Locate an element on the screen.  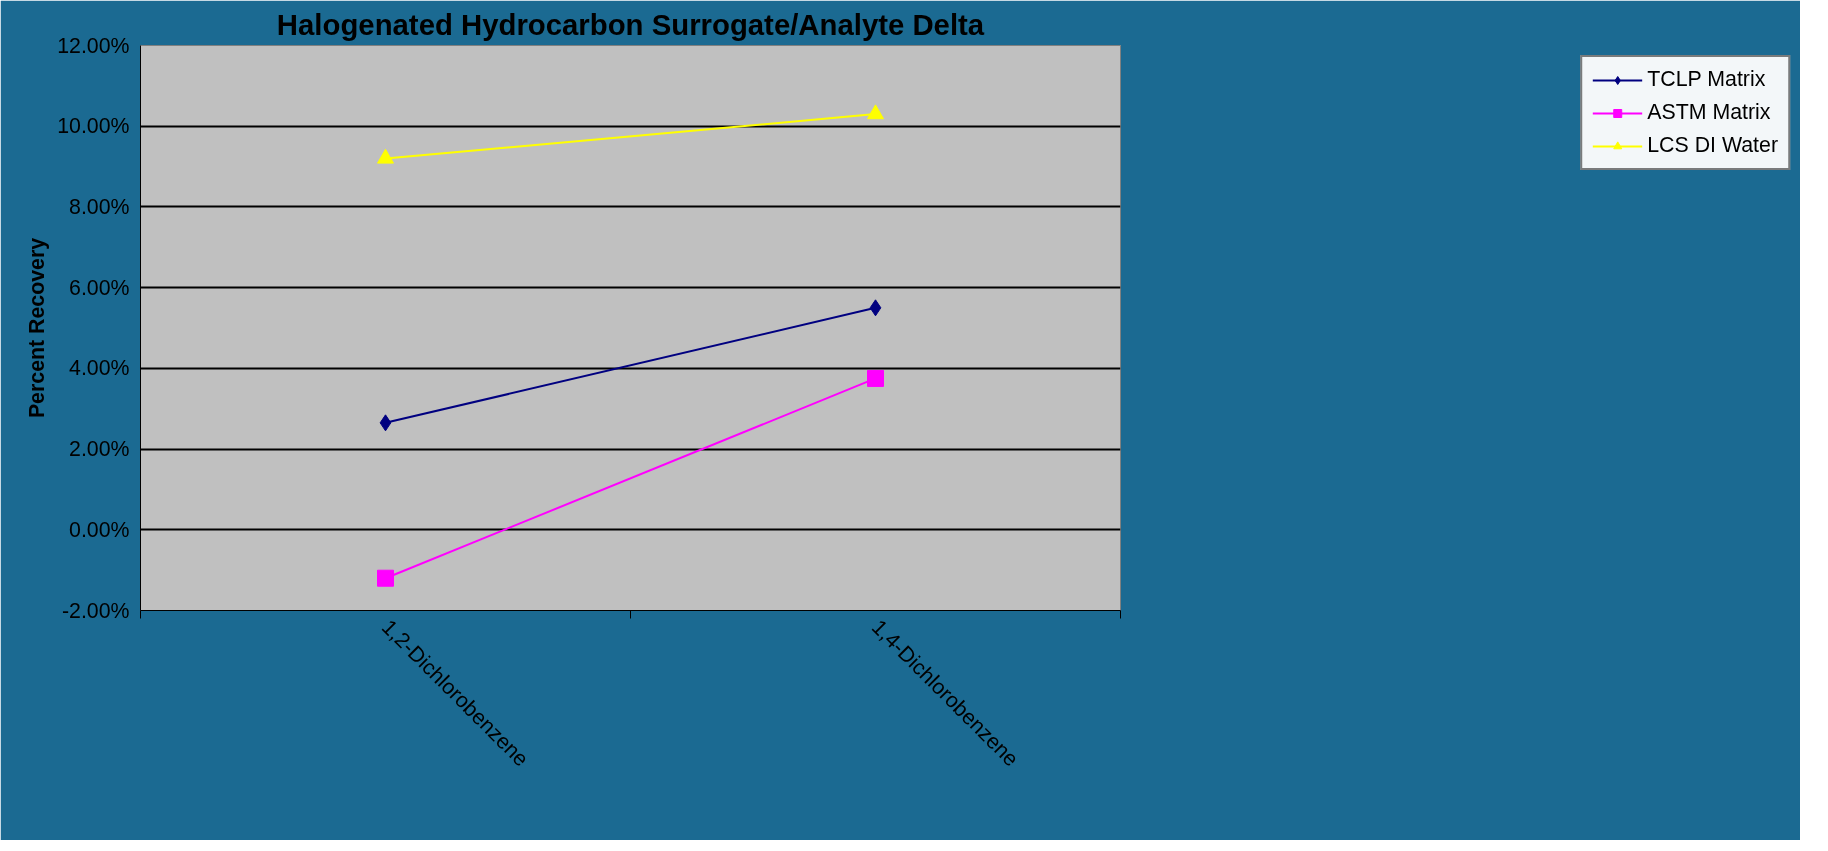
y-tick-label: 2.00% is located at coordinates (99, 449).